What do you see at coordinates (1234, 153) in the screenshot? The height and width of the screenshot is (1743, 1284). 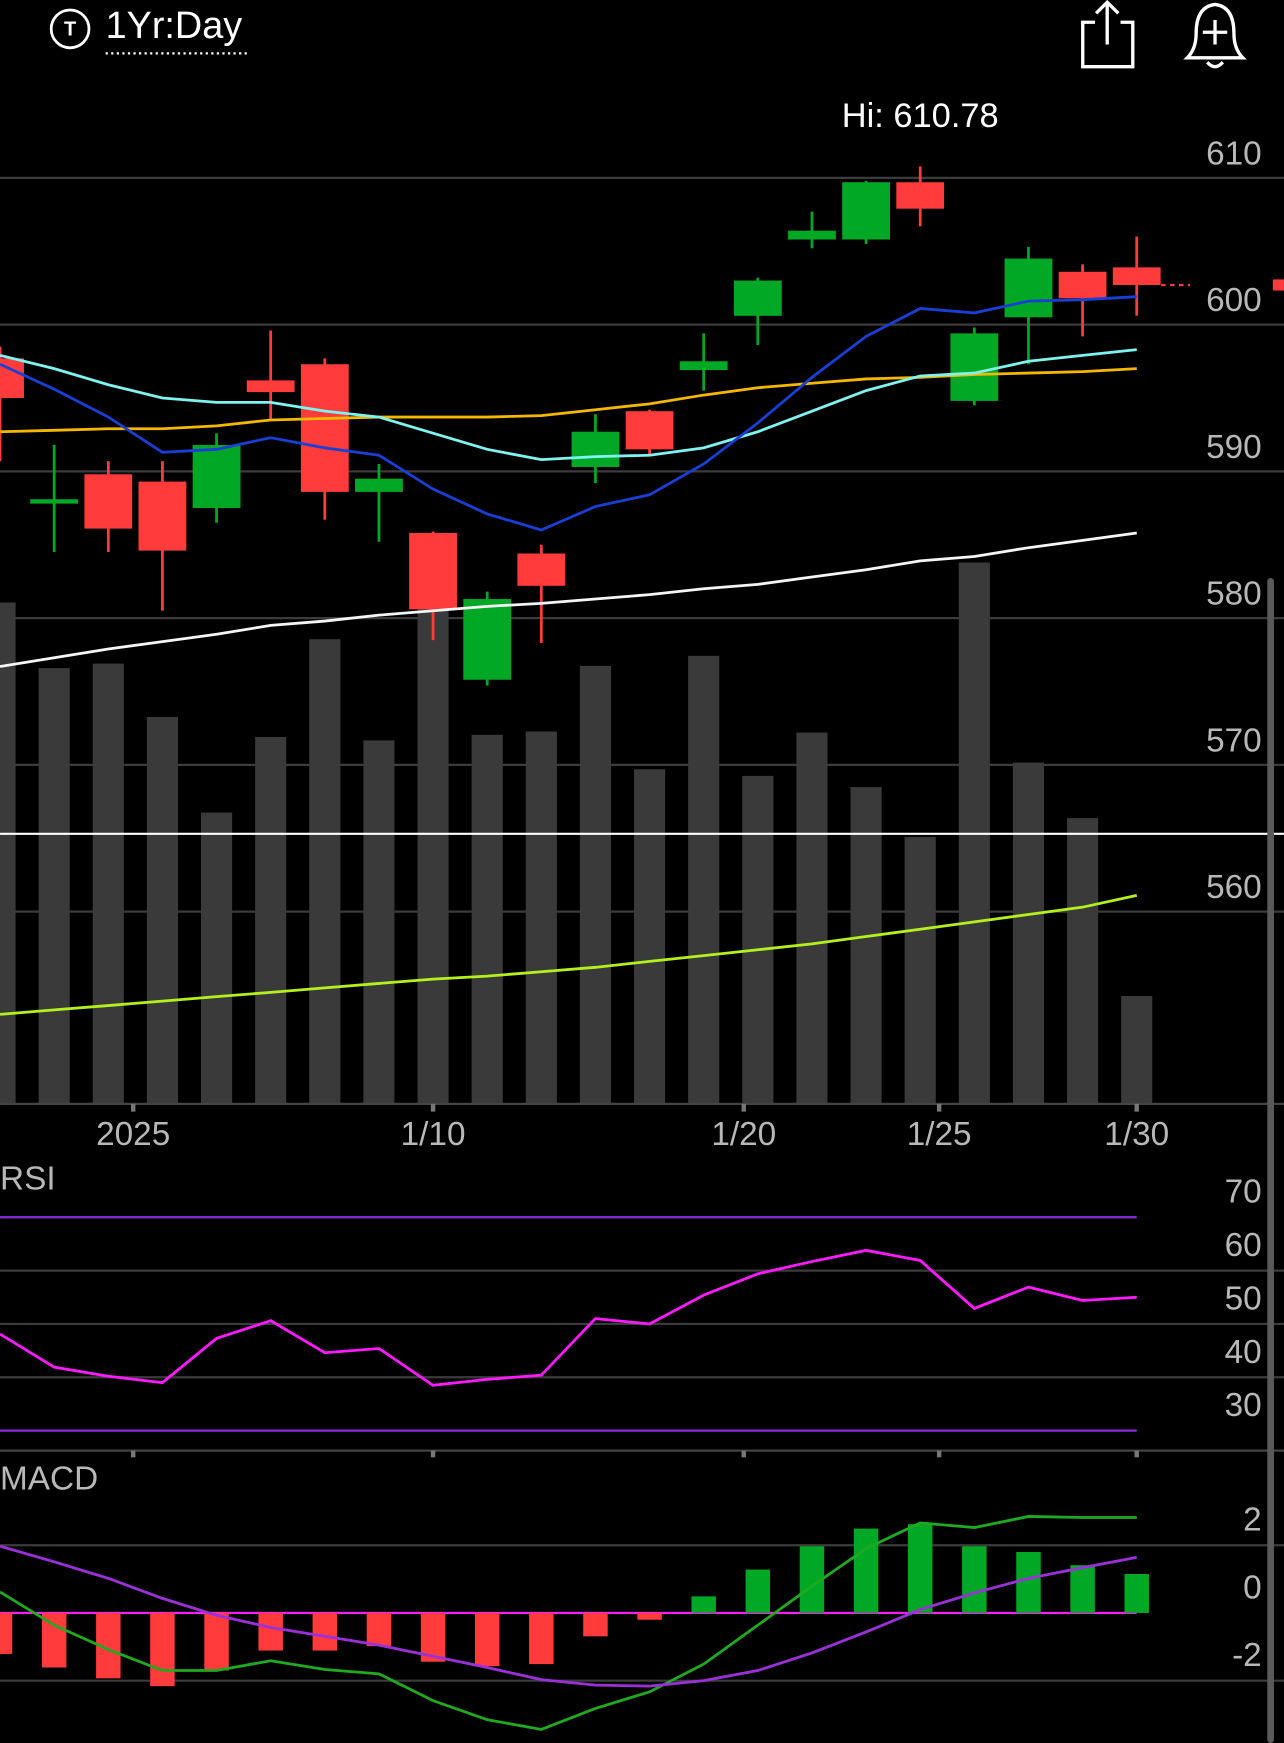 I see `y-tick-label: 610` at bounding box center [1234, 153].